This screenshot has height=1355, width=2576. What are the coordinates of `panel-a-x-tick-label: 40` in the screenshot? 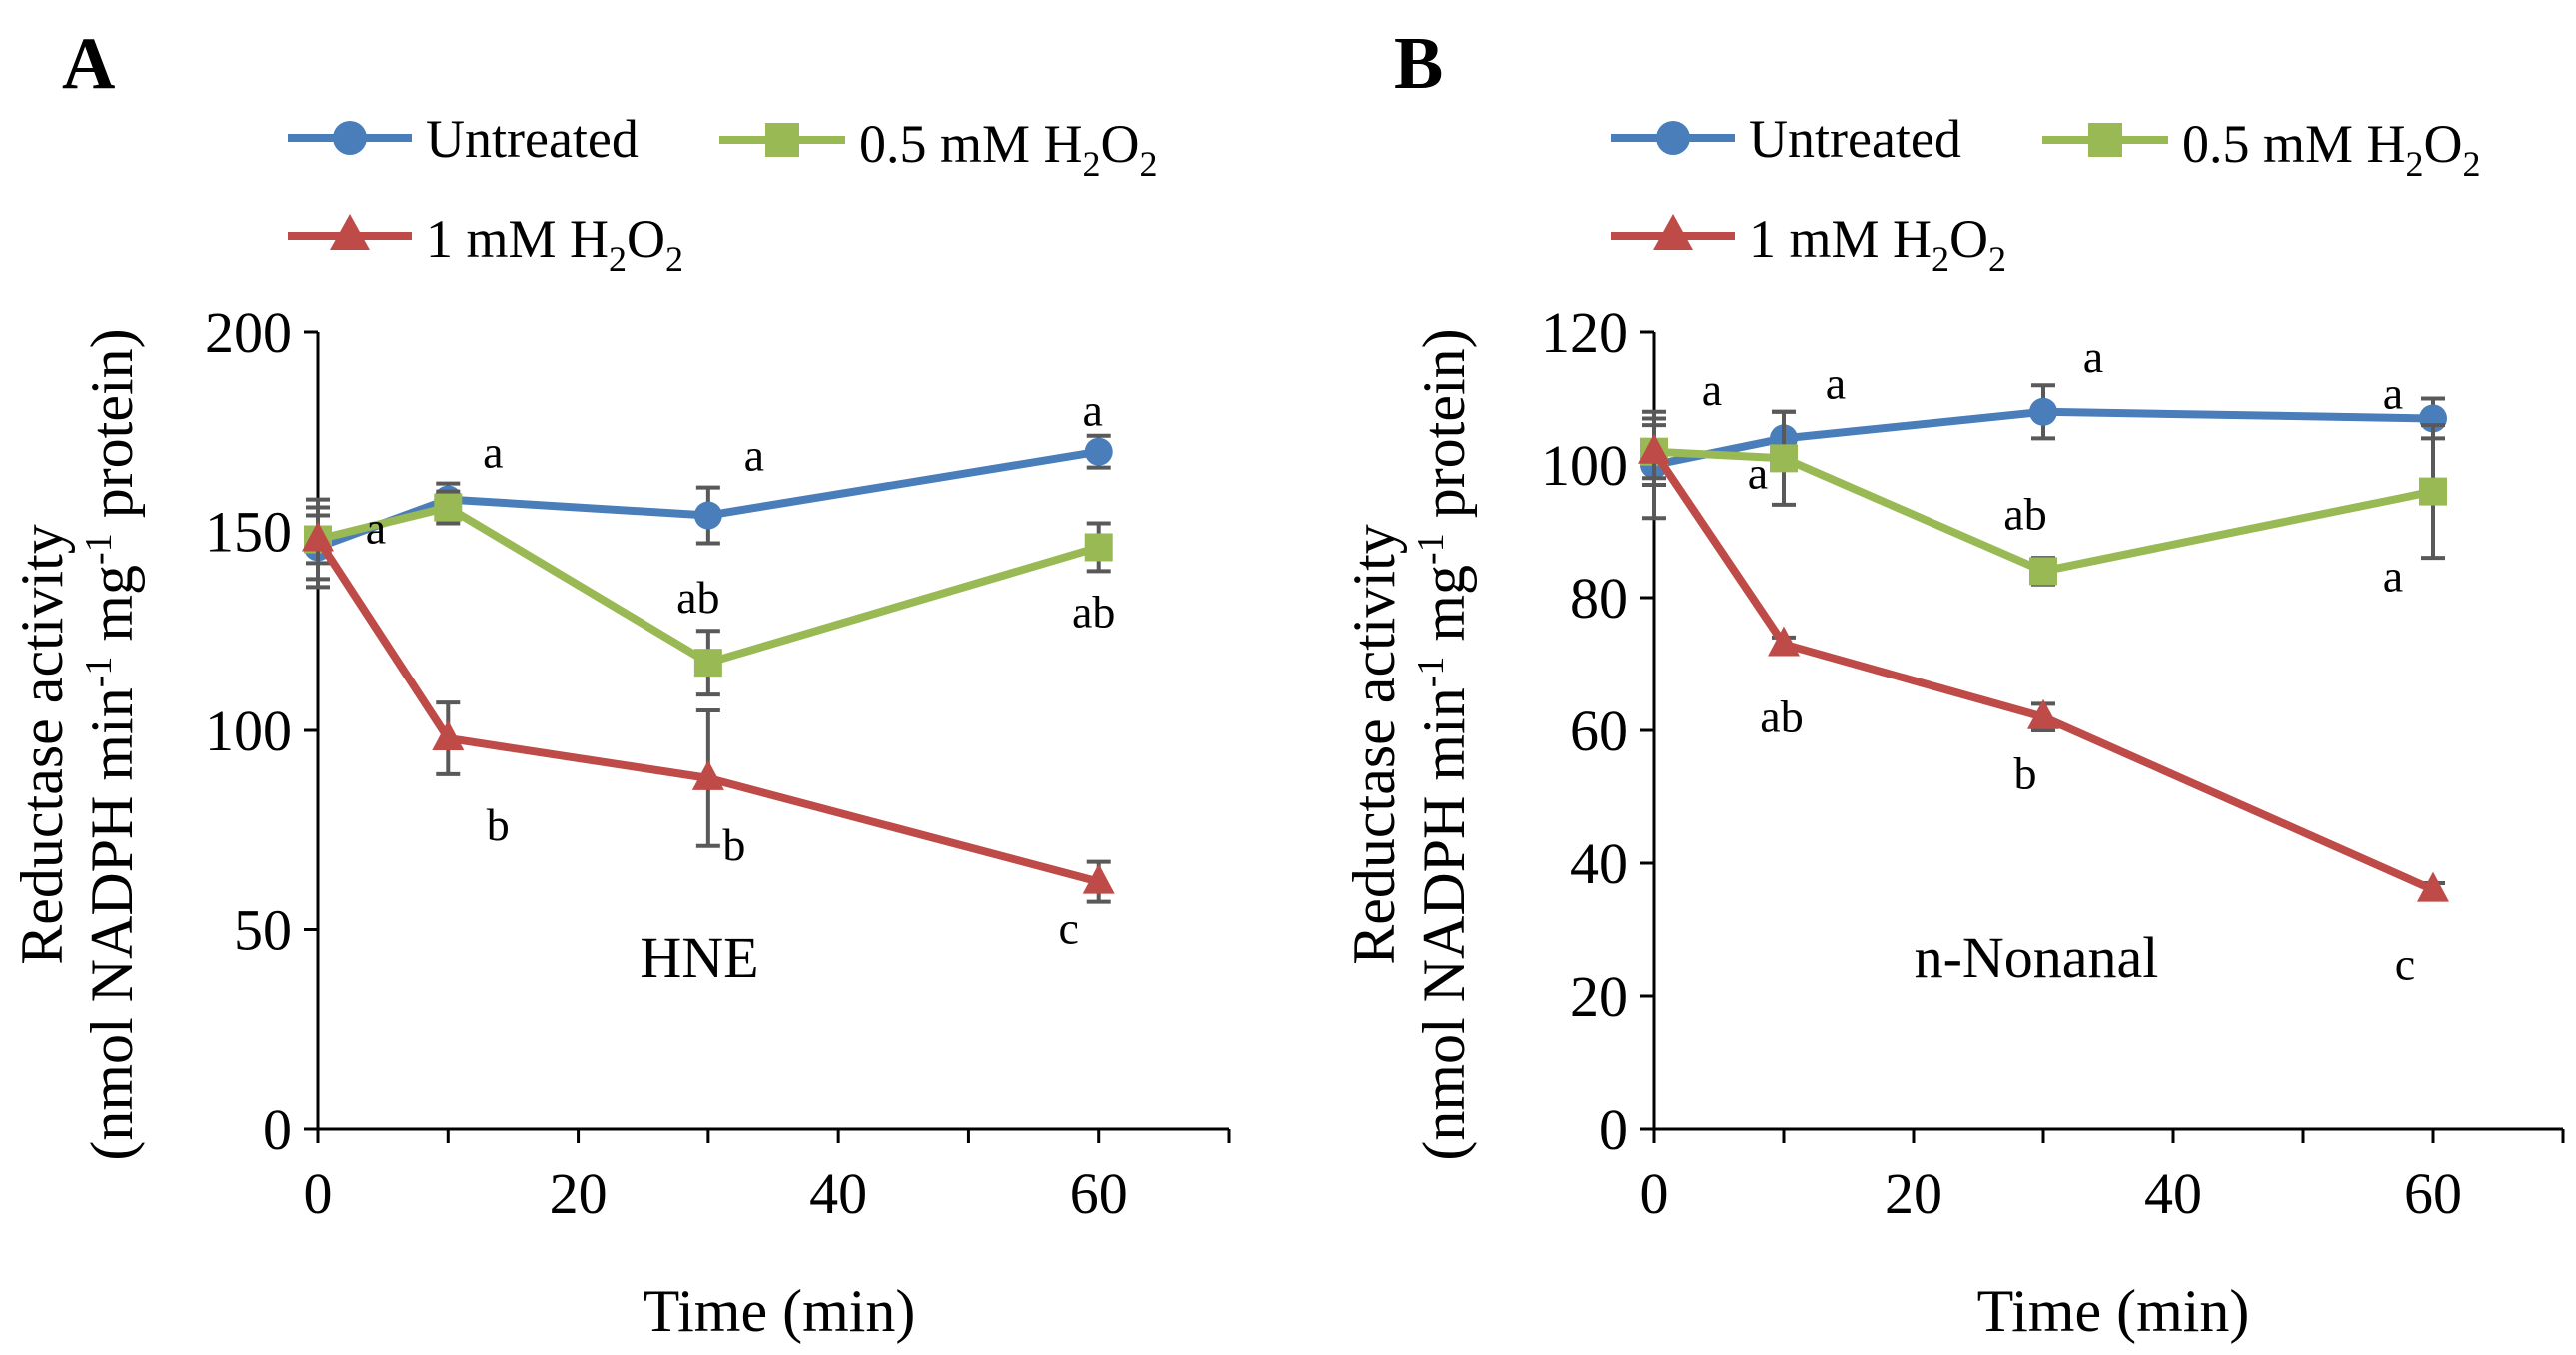 It's located at (838, 1193).